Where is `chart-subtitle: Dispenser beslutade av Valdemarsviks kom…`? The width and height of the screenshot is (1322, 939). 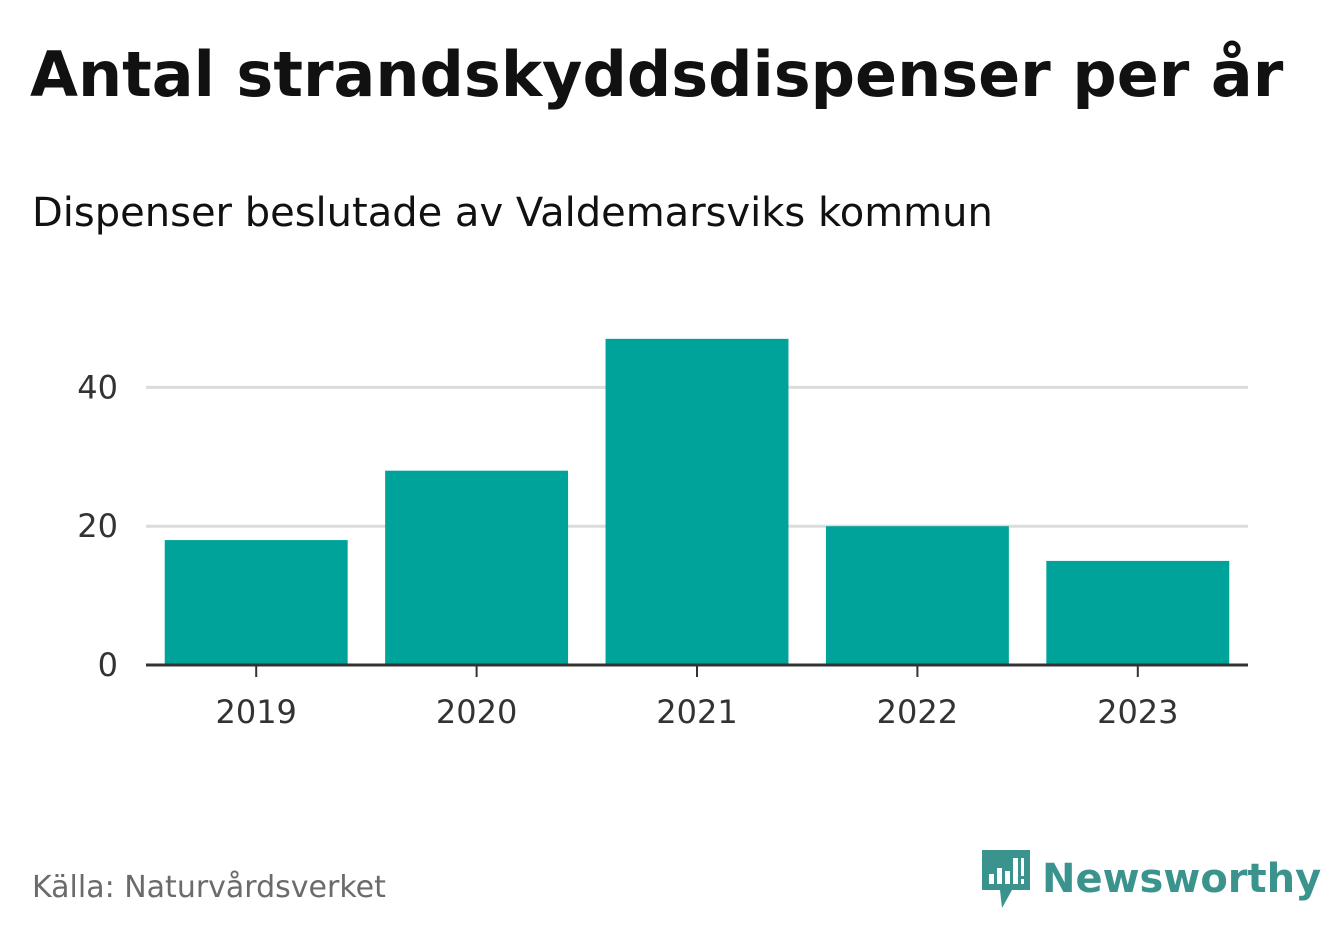
chart-subtitle: Dispenser beslutade av Valdemarsviks kom… is located at coordinates (512, 213).